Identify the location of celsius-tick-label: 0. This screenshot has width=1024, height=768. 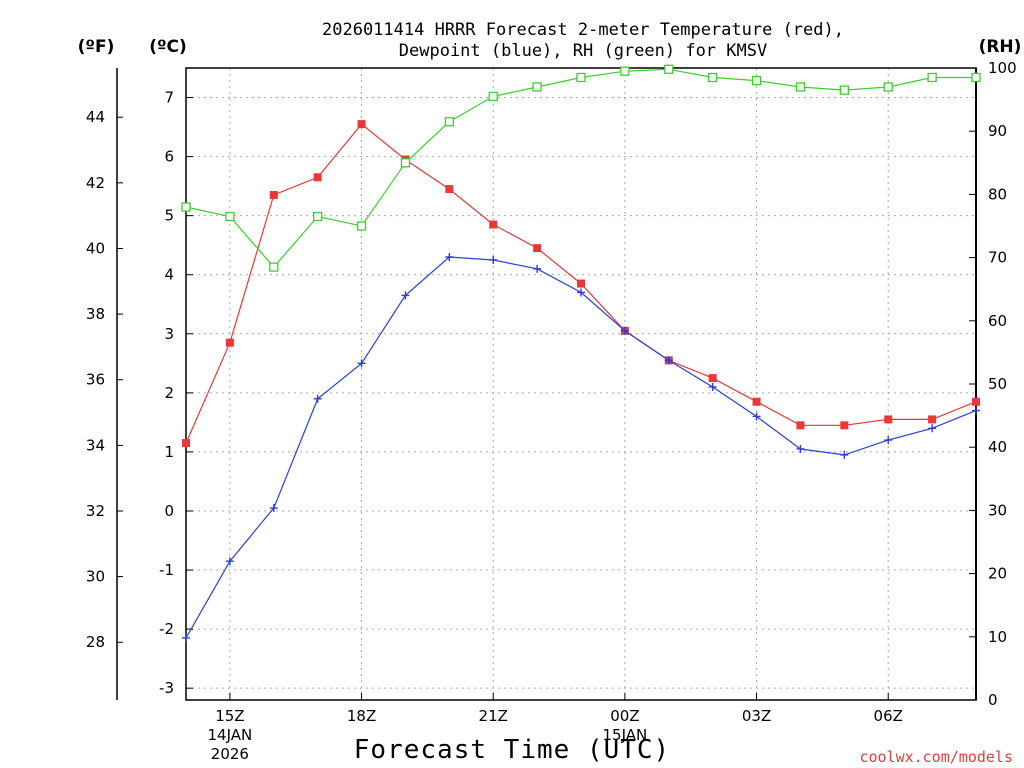
(169, 511).